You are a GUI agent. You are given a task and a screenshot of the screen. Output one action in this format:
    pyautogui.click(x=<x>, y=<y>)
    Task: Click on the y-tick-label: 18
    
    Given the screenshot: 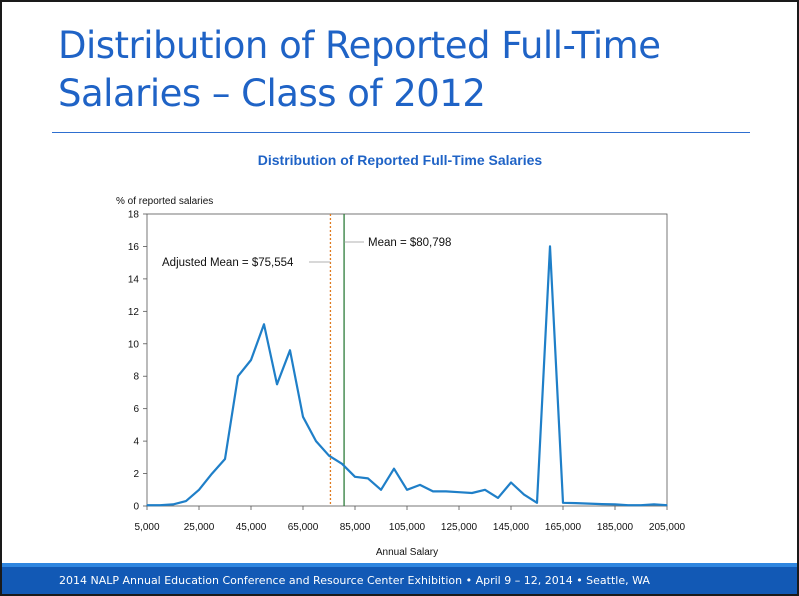 What is the action you would take?
    pyautogui.click(x=134, y=215)
    